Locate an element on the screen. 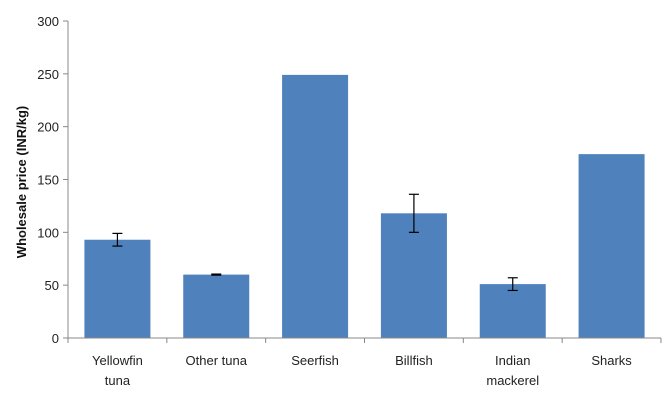  y-tick-label: 0 is located at coordinates (55, 338).